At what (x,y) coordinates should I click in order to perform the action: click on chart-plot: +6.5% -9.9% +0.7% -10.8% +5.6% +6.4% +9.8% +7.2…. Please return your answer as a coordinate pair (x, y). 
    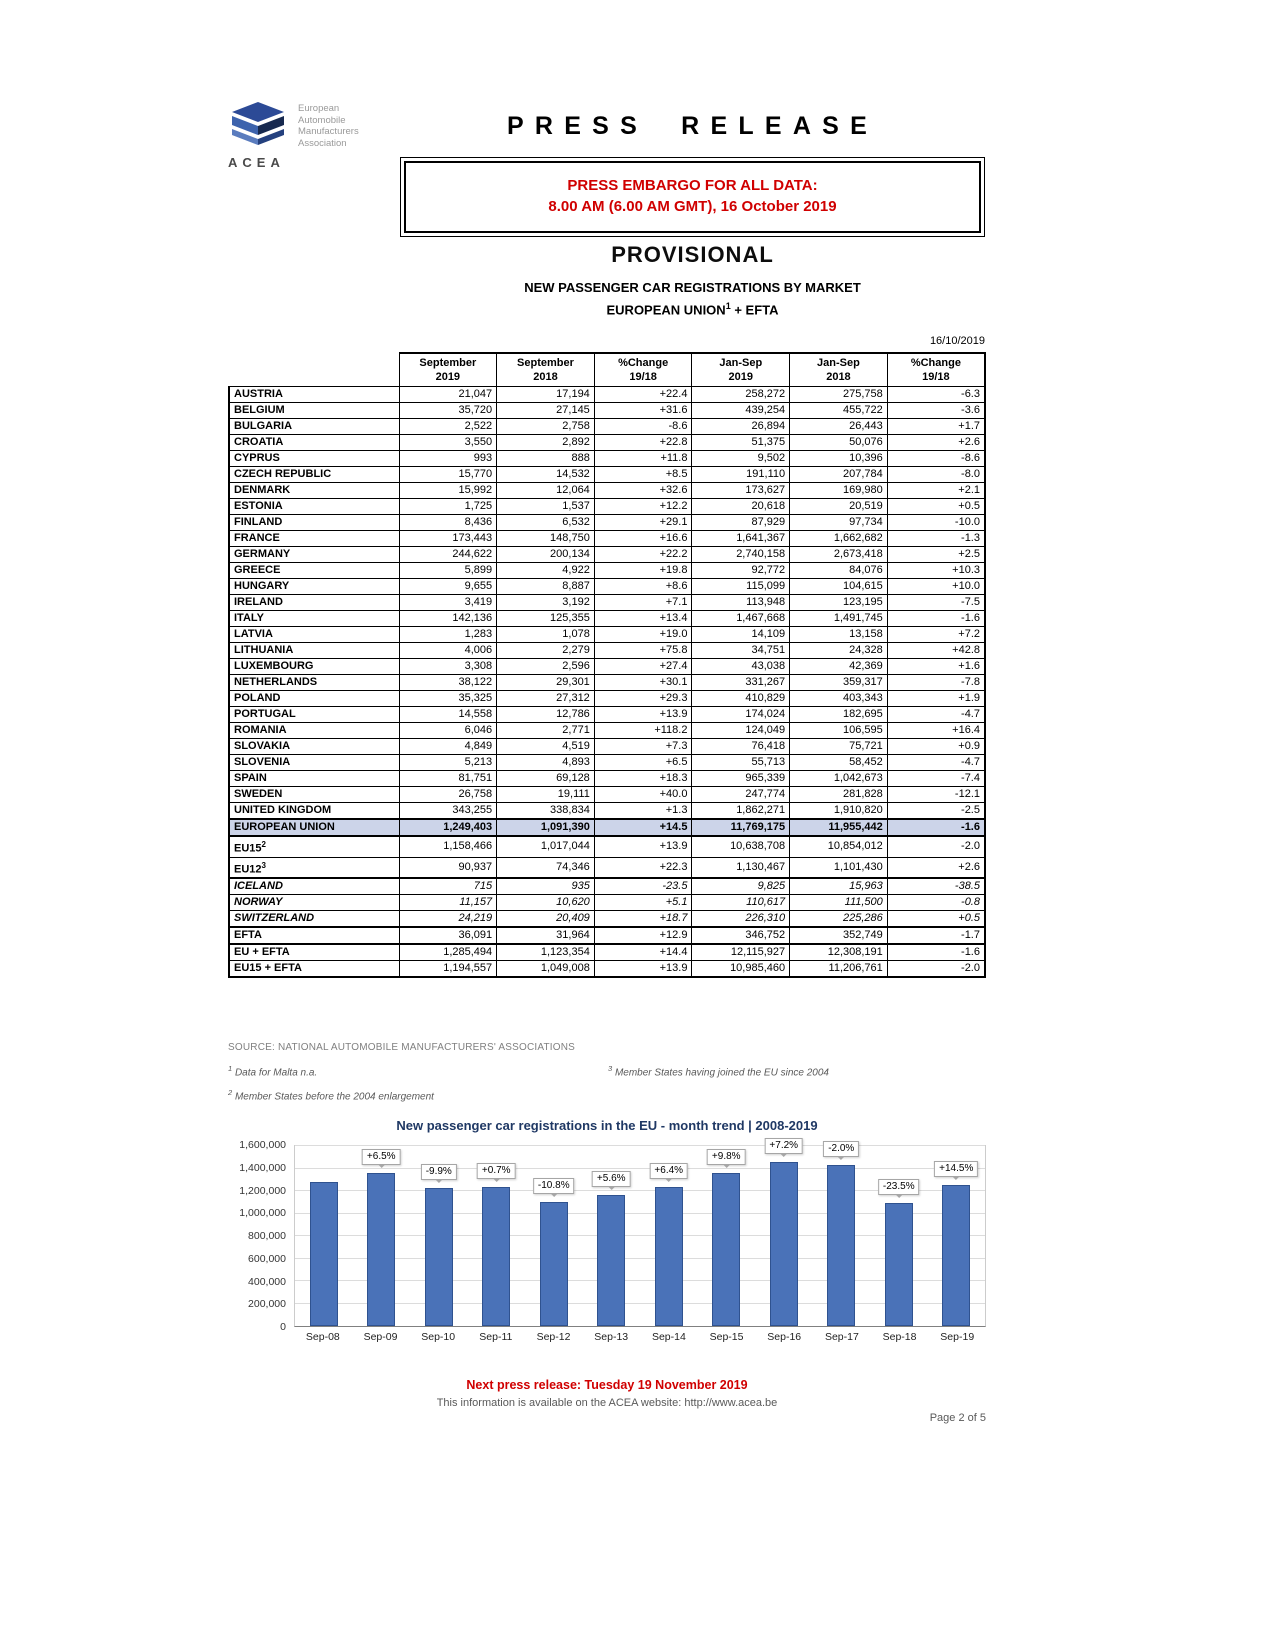
    Looking at the image, I should click on (640, 1232).